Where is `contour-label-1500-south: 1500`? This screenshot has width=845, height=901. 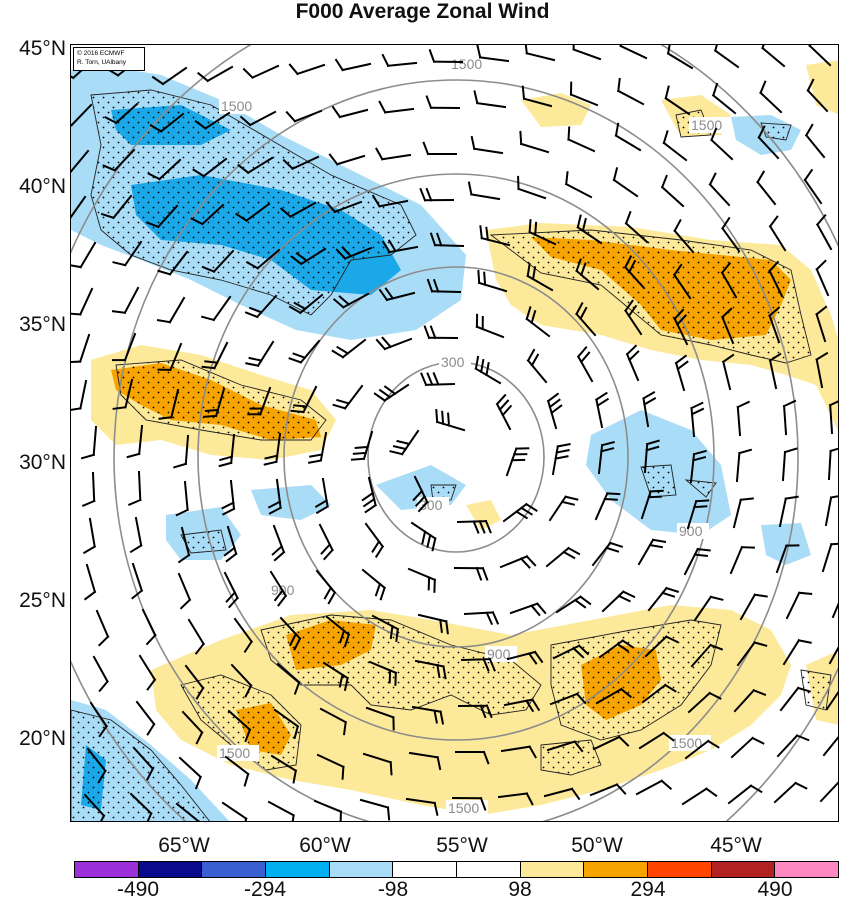
contour-label-1500-south: 1500 is located at coordinates (463, 808).